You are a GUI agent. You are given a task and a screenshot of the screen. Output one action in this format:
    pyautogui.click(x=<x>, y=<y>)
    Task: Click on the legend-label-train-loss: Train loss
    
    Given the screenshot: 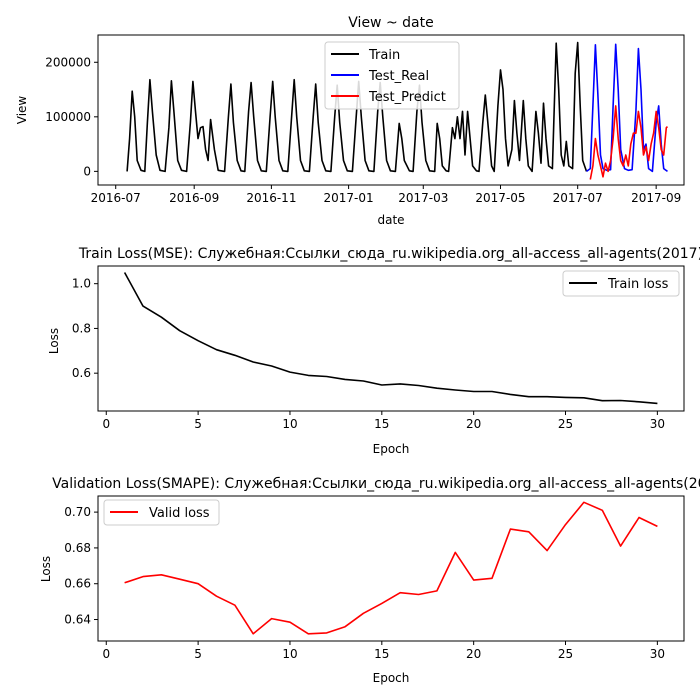 What is the action you would take?
    pyautogui.click(x=638, y=284)
    